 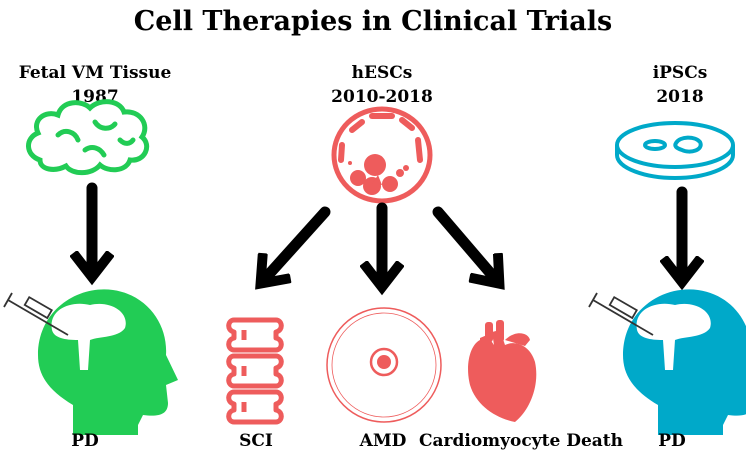 What do you see at coordinates (672, 441) in the screenshot?
I see `target-label-pd-ipsc: PD` at bounding box center [672, 441].